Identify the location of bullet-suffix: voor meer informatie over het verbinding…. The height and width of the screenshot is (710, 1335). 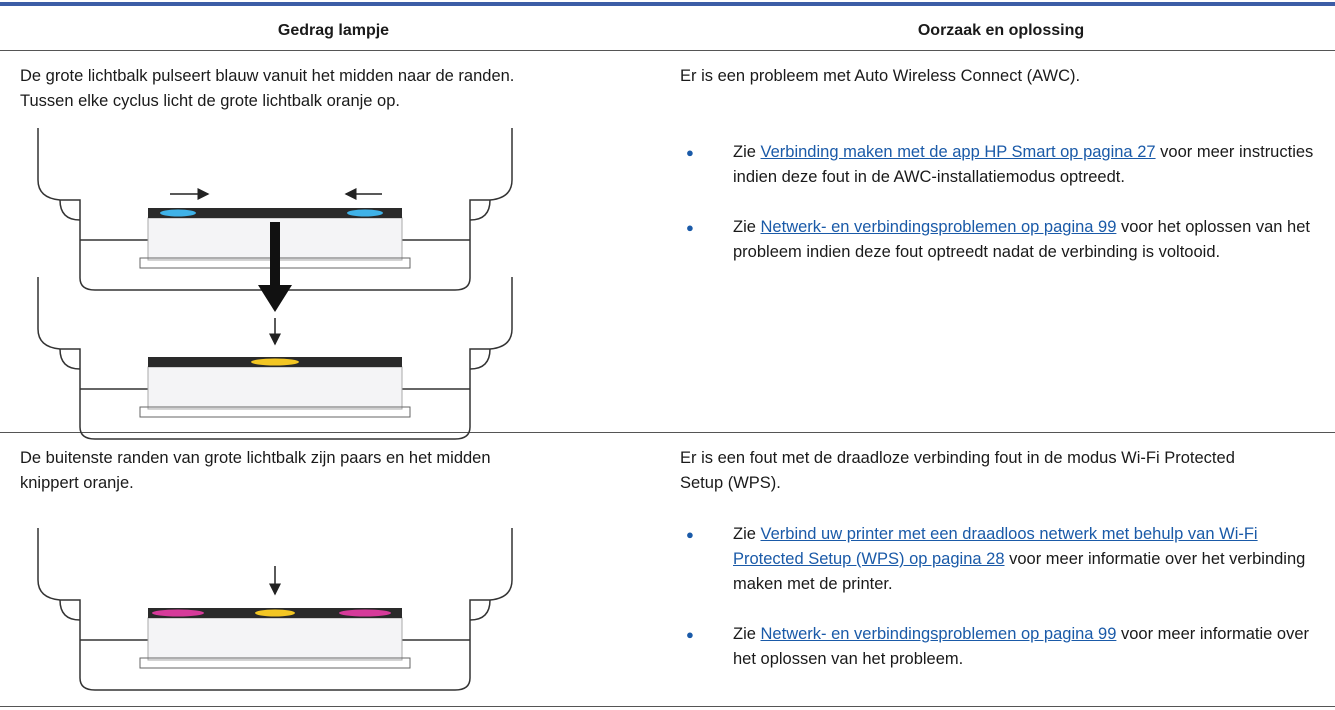
(1019, 571).